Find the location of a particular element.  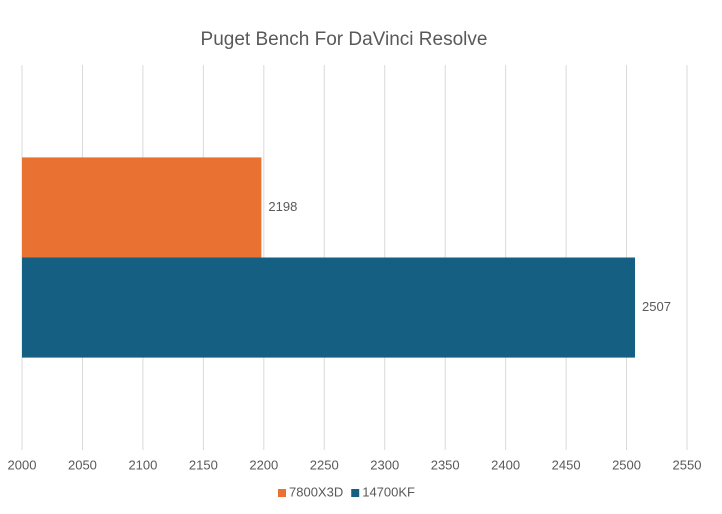

x-tick-label: 2200 is located at coordinates (263, 464).